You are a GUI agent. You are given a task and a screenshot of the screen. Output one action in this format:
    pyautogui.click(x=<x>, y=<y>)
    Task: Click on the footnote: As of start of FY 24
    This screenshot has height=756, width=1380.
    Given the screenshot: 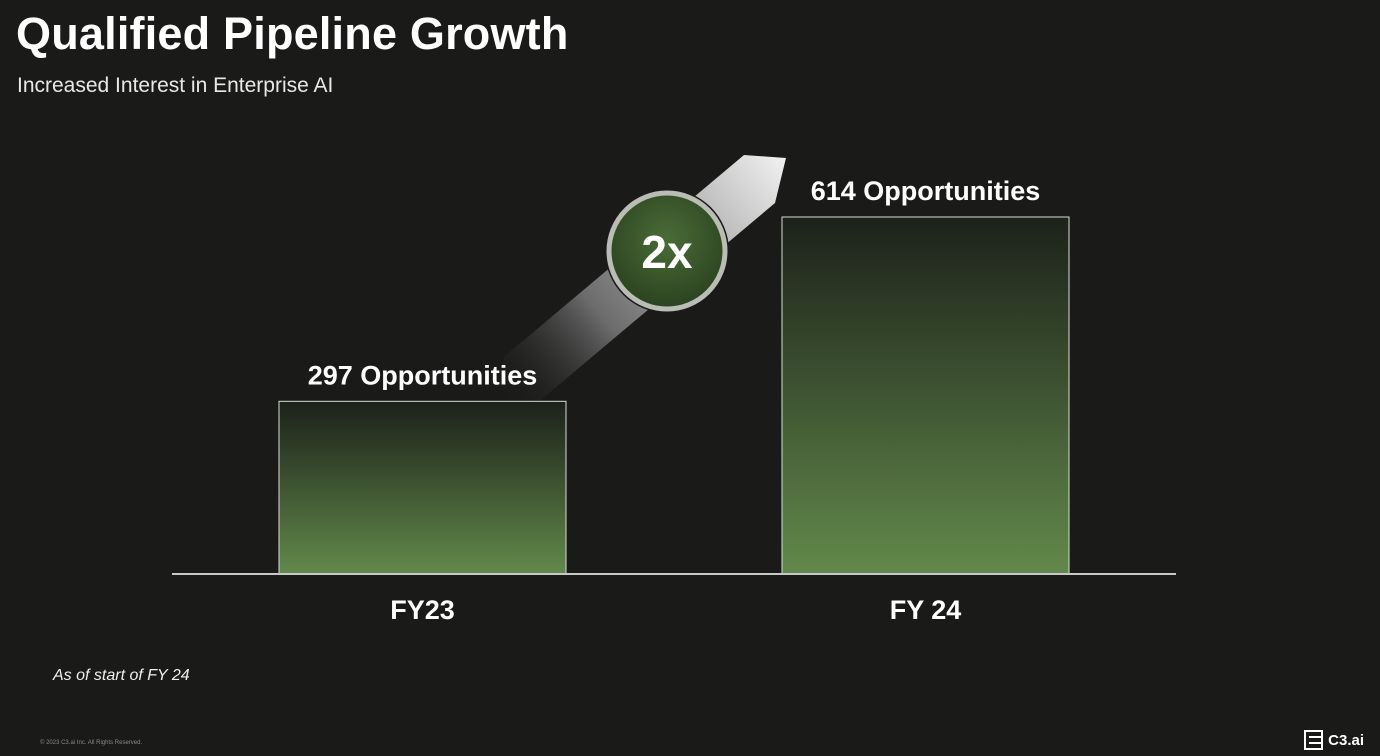 What is the action you would take?
    pyautogui.click(x=121, y=675)
    